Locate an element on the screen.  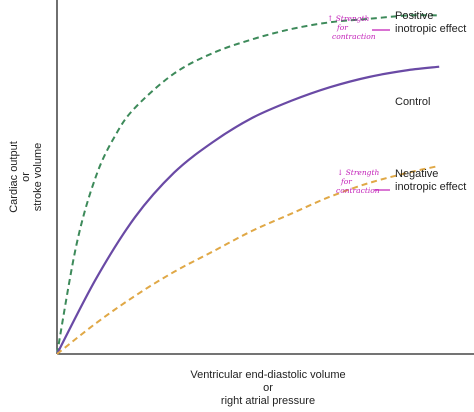
annotation-decrease-line-2: for is located at coordinates (346, 181).